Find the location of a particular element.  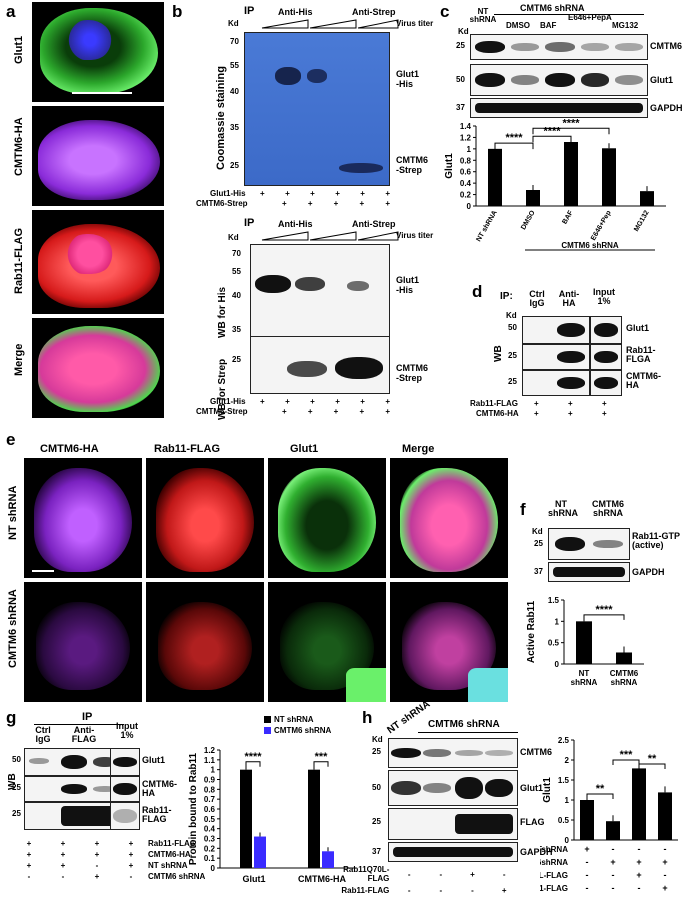

d-wb: WB is located at coordinates (498, 353).